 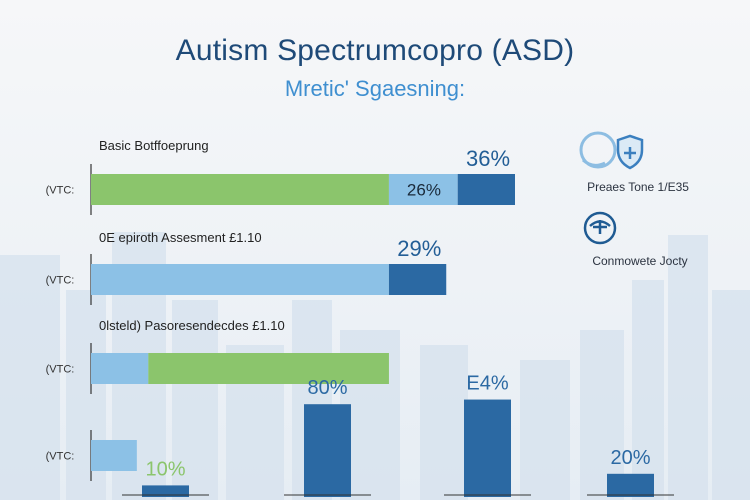 I want to click on bar-value-label: 36%, so click(x=488, y=158).